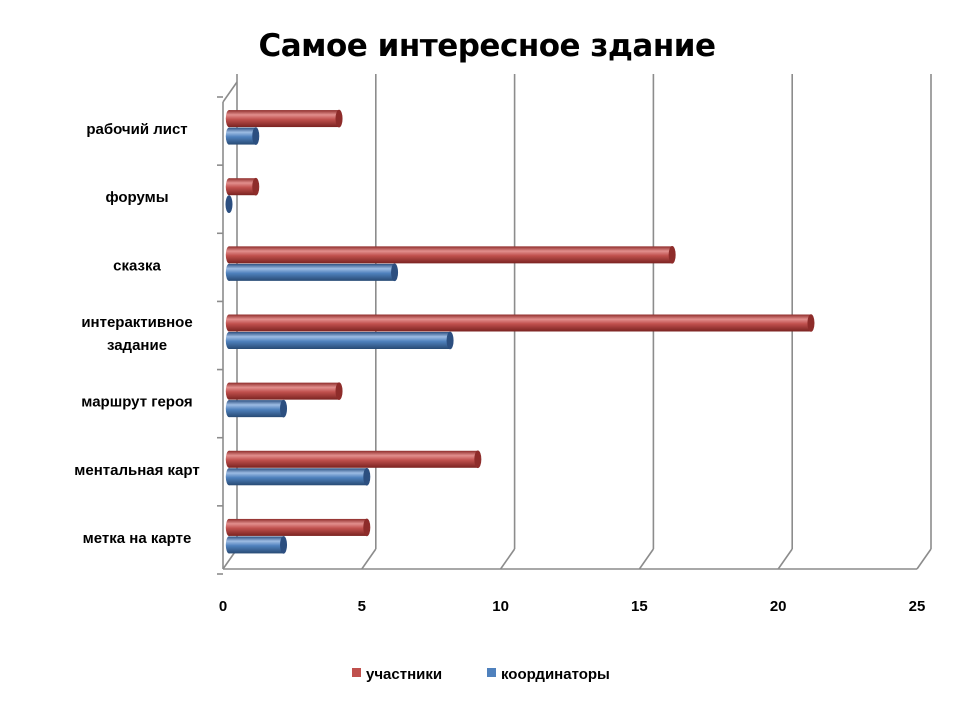 The image size is (975, 705). I want to click on category-label: задание, so click(137, 345).